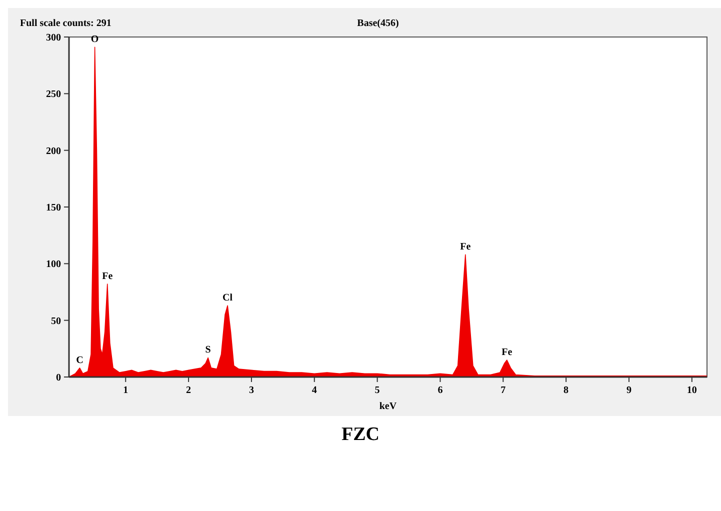 This screenshot has height=511, width=721. What do you see at coordinates (566, 390) in the screenshot?
I see `x-tick-label: 8` at bounding box center [566, 390].